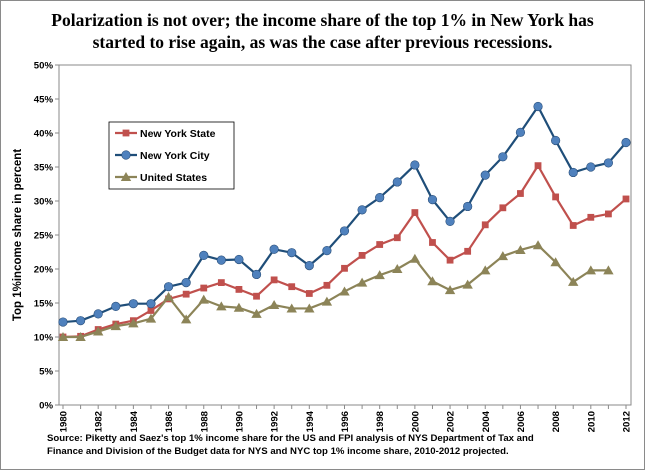  What do you see at coordinates (44, 236) in the screenshot?
I see `y-tick-label: 25%` at bounding box center [44, 236].